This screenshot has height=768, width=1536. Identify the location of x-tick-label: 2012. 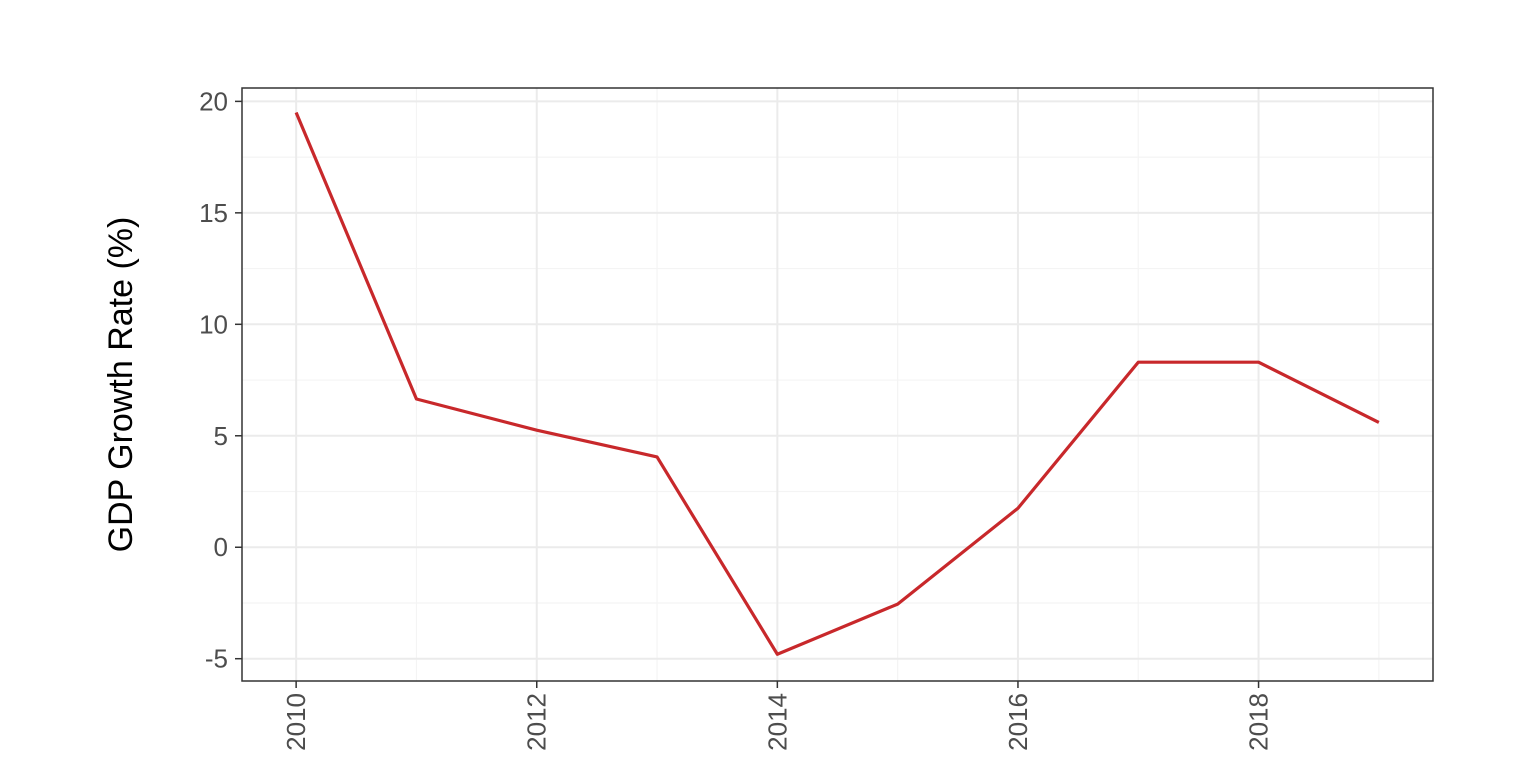
(537, 722).